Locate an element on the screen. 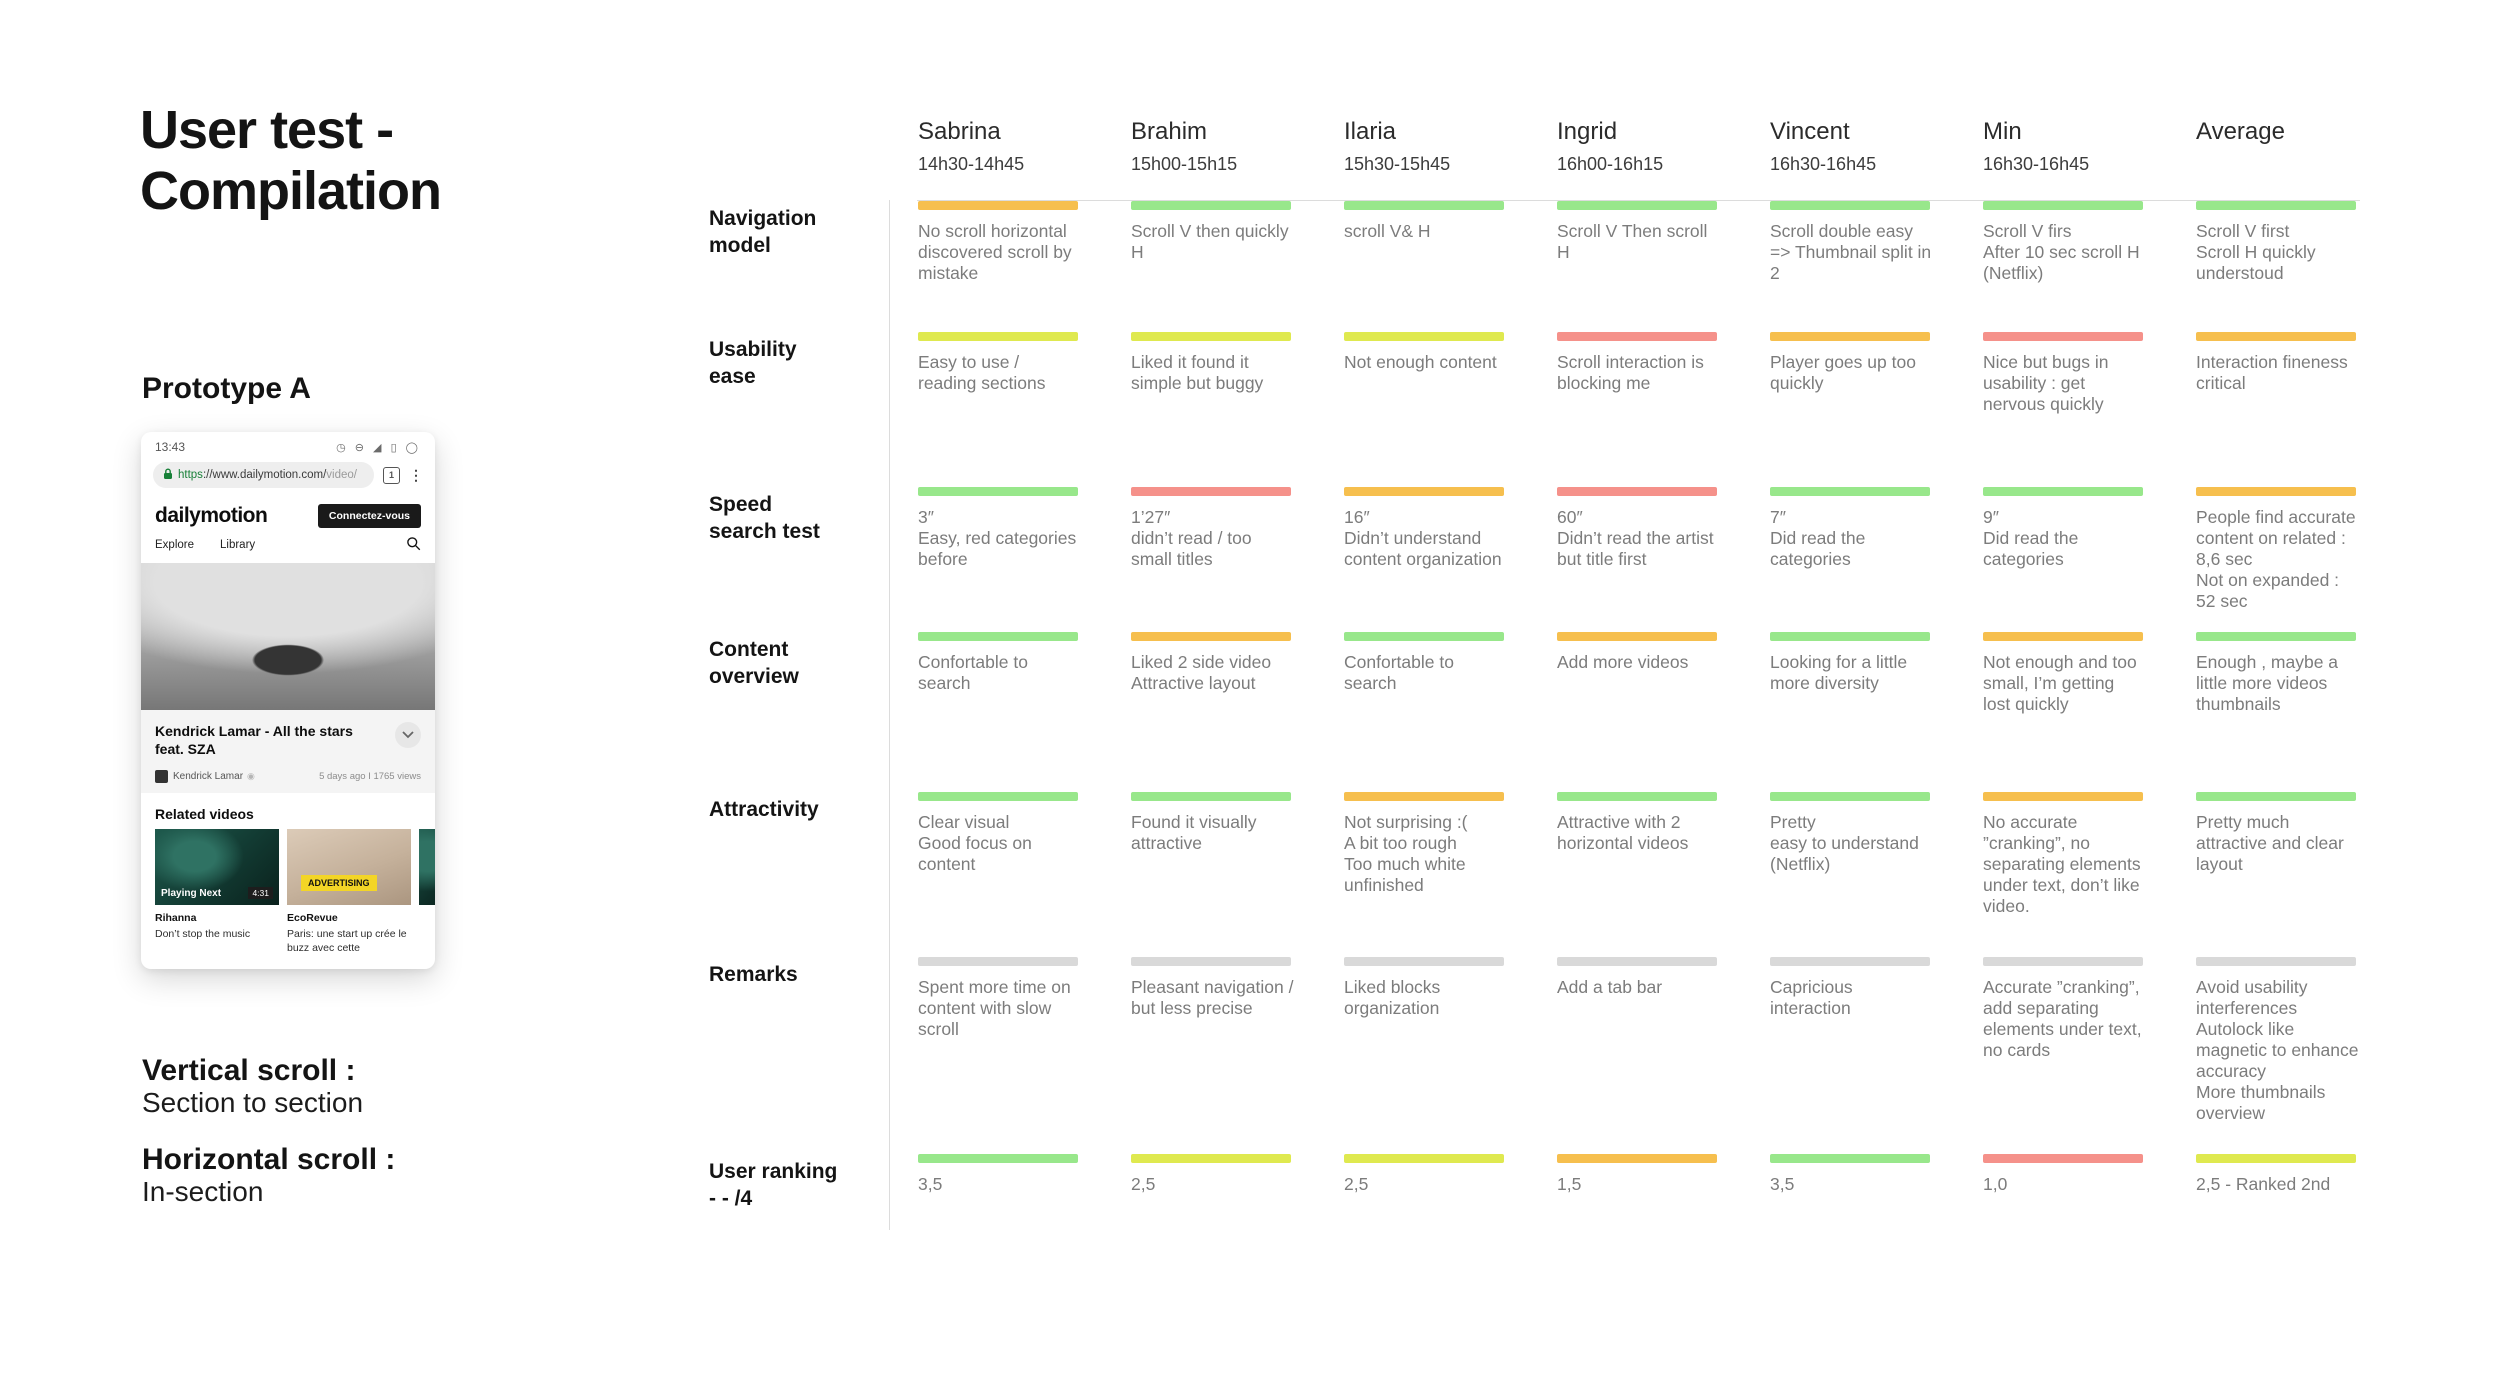  browser-url-row: https://www.dailymotion.com/video/ 1 ⋮ is located at coordinates (288, 475).